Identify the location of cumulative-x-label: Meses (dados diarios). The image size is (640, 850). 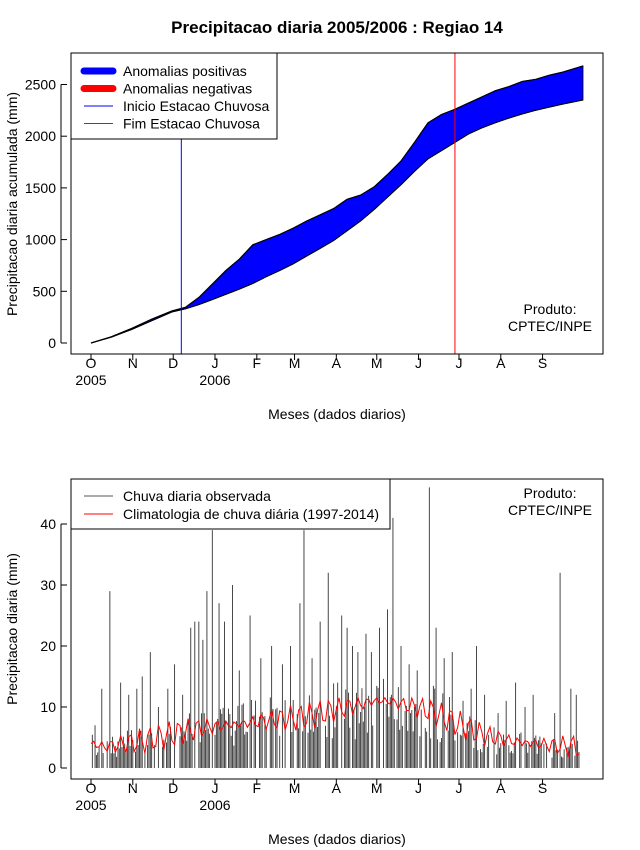
(337, 414).